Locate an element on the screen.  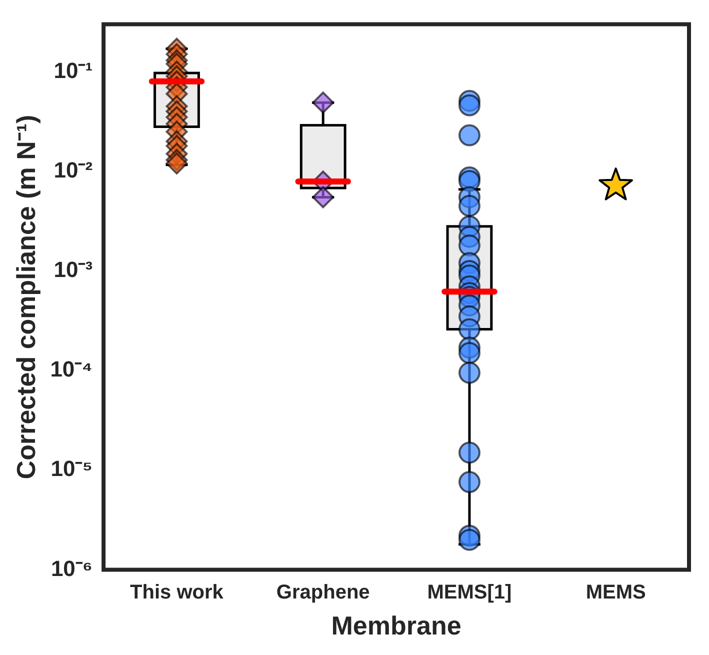
y-tick-label: 10⁻¹ is located at coordinates (73, 70).